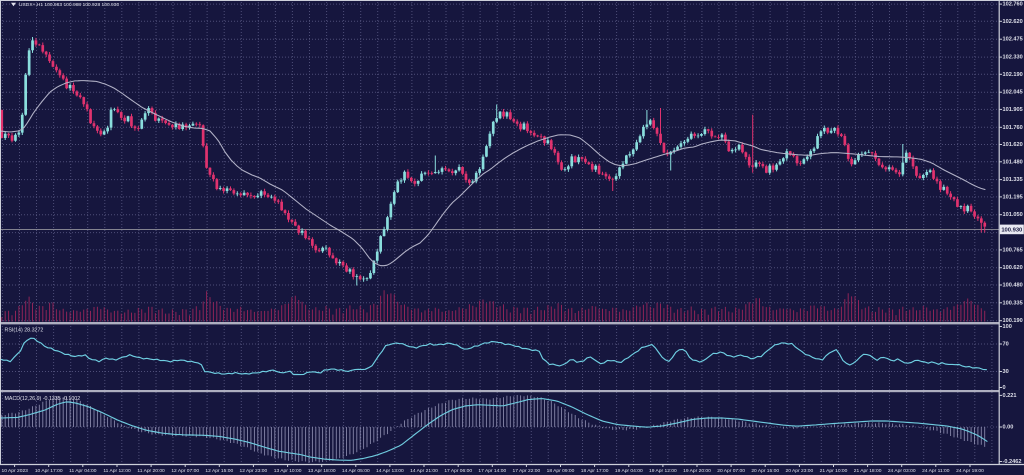 The width and height of the screenshot is (1024, 475). Describe the element at coordinates (492, 471) in the screenshot. I see `svg-text: 17 Apr 14:00` at that location.